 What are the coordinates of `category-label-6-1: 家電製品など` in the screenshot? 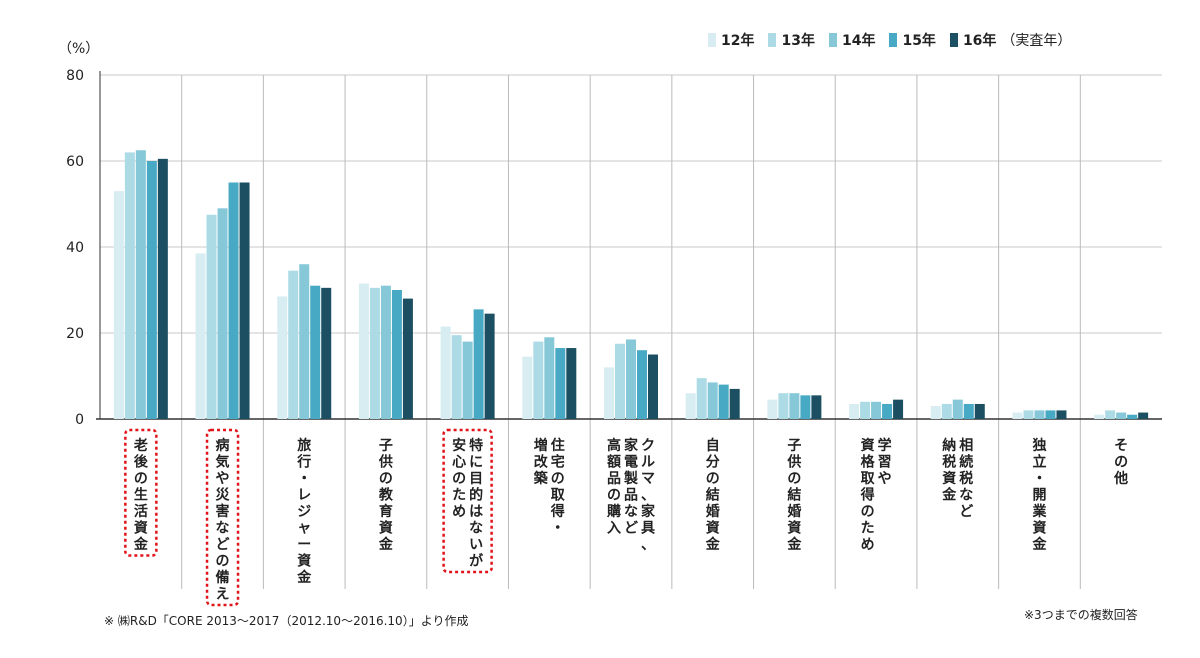 It's located at (631, 487).